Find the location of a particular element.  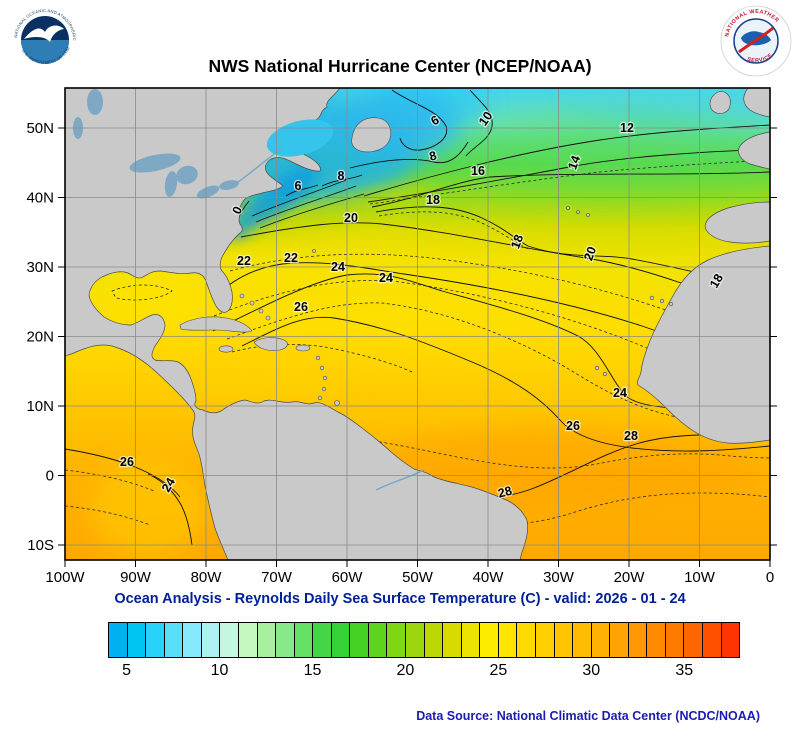

newfoundland-island is located at coordinates (371, 135).